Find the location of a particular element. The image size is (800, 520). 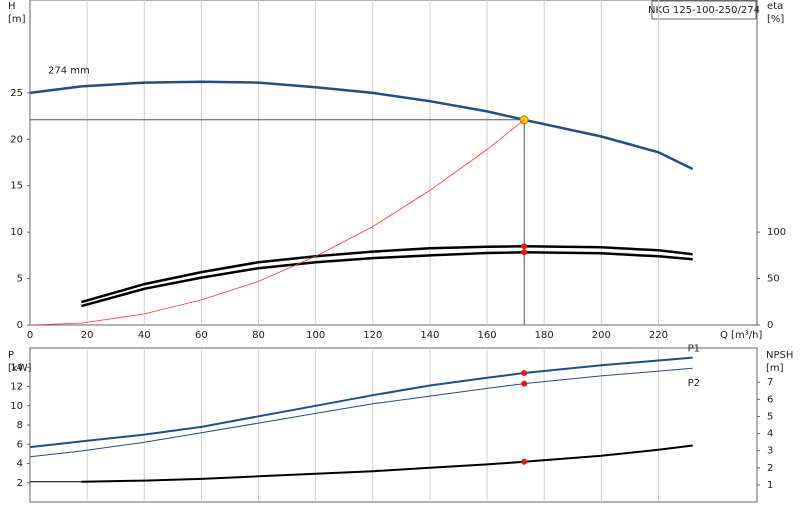

y2-tick-label: 7 is located at coordinates (770, 382).